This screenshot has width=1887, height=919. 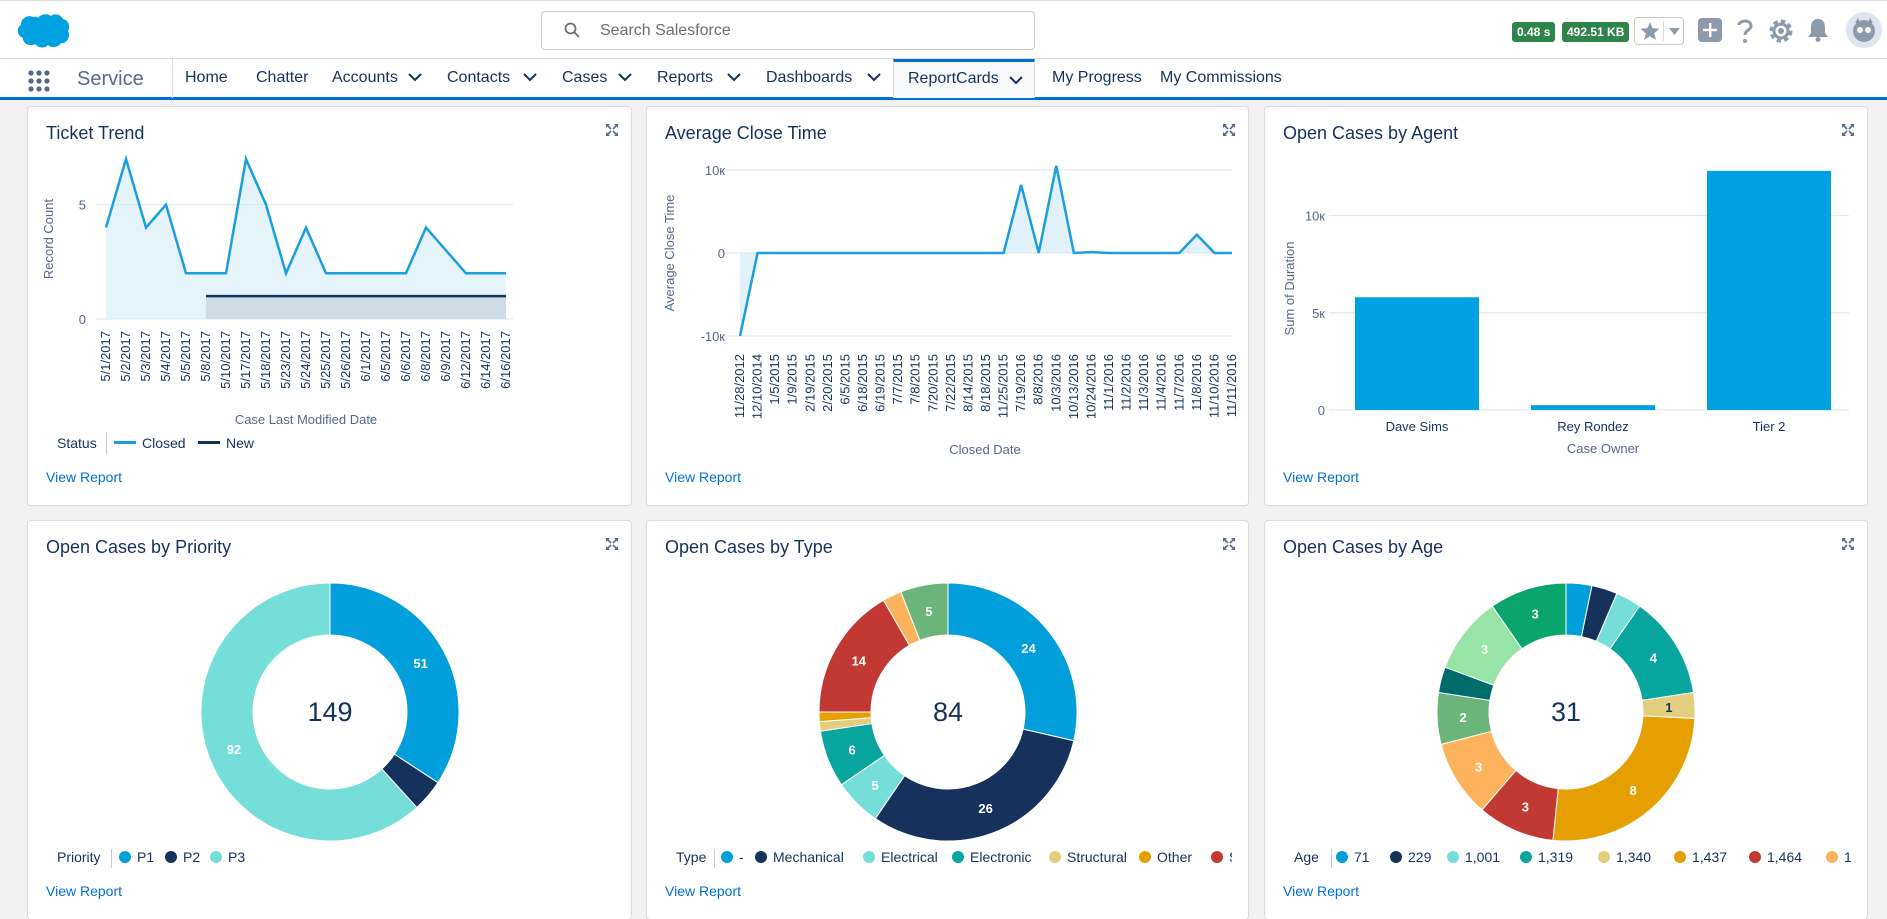 I want to click on card-title: Open Cases by Age, so click(x=1363, y=547).